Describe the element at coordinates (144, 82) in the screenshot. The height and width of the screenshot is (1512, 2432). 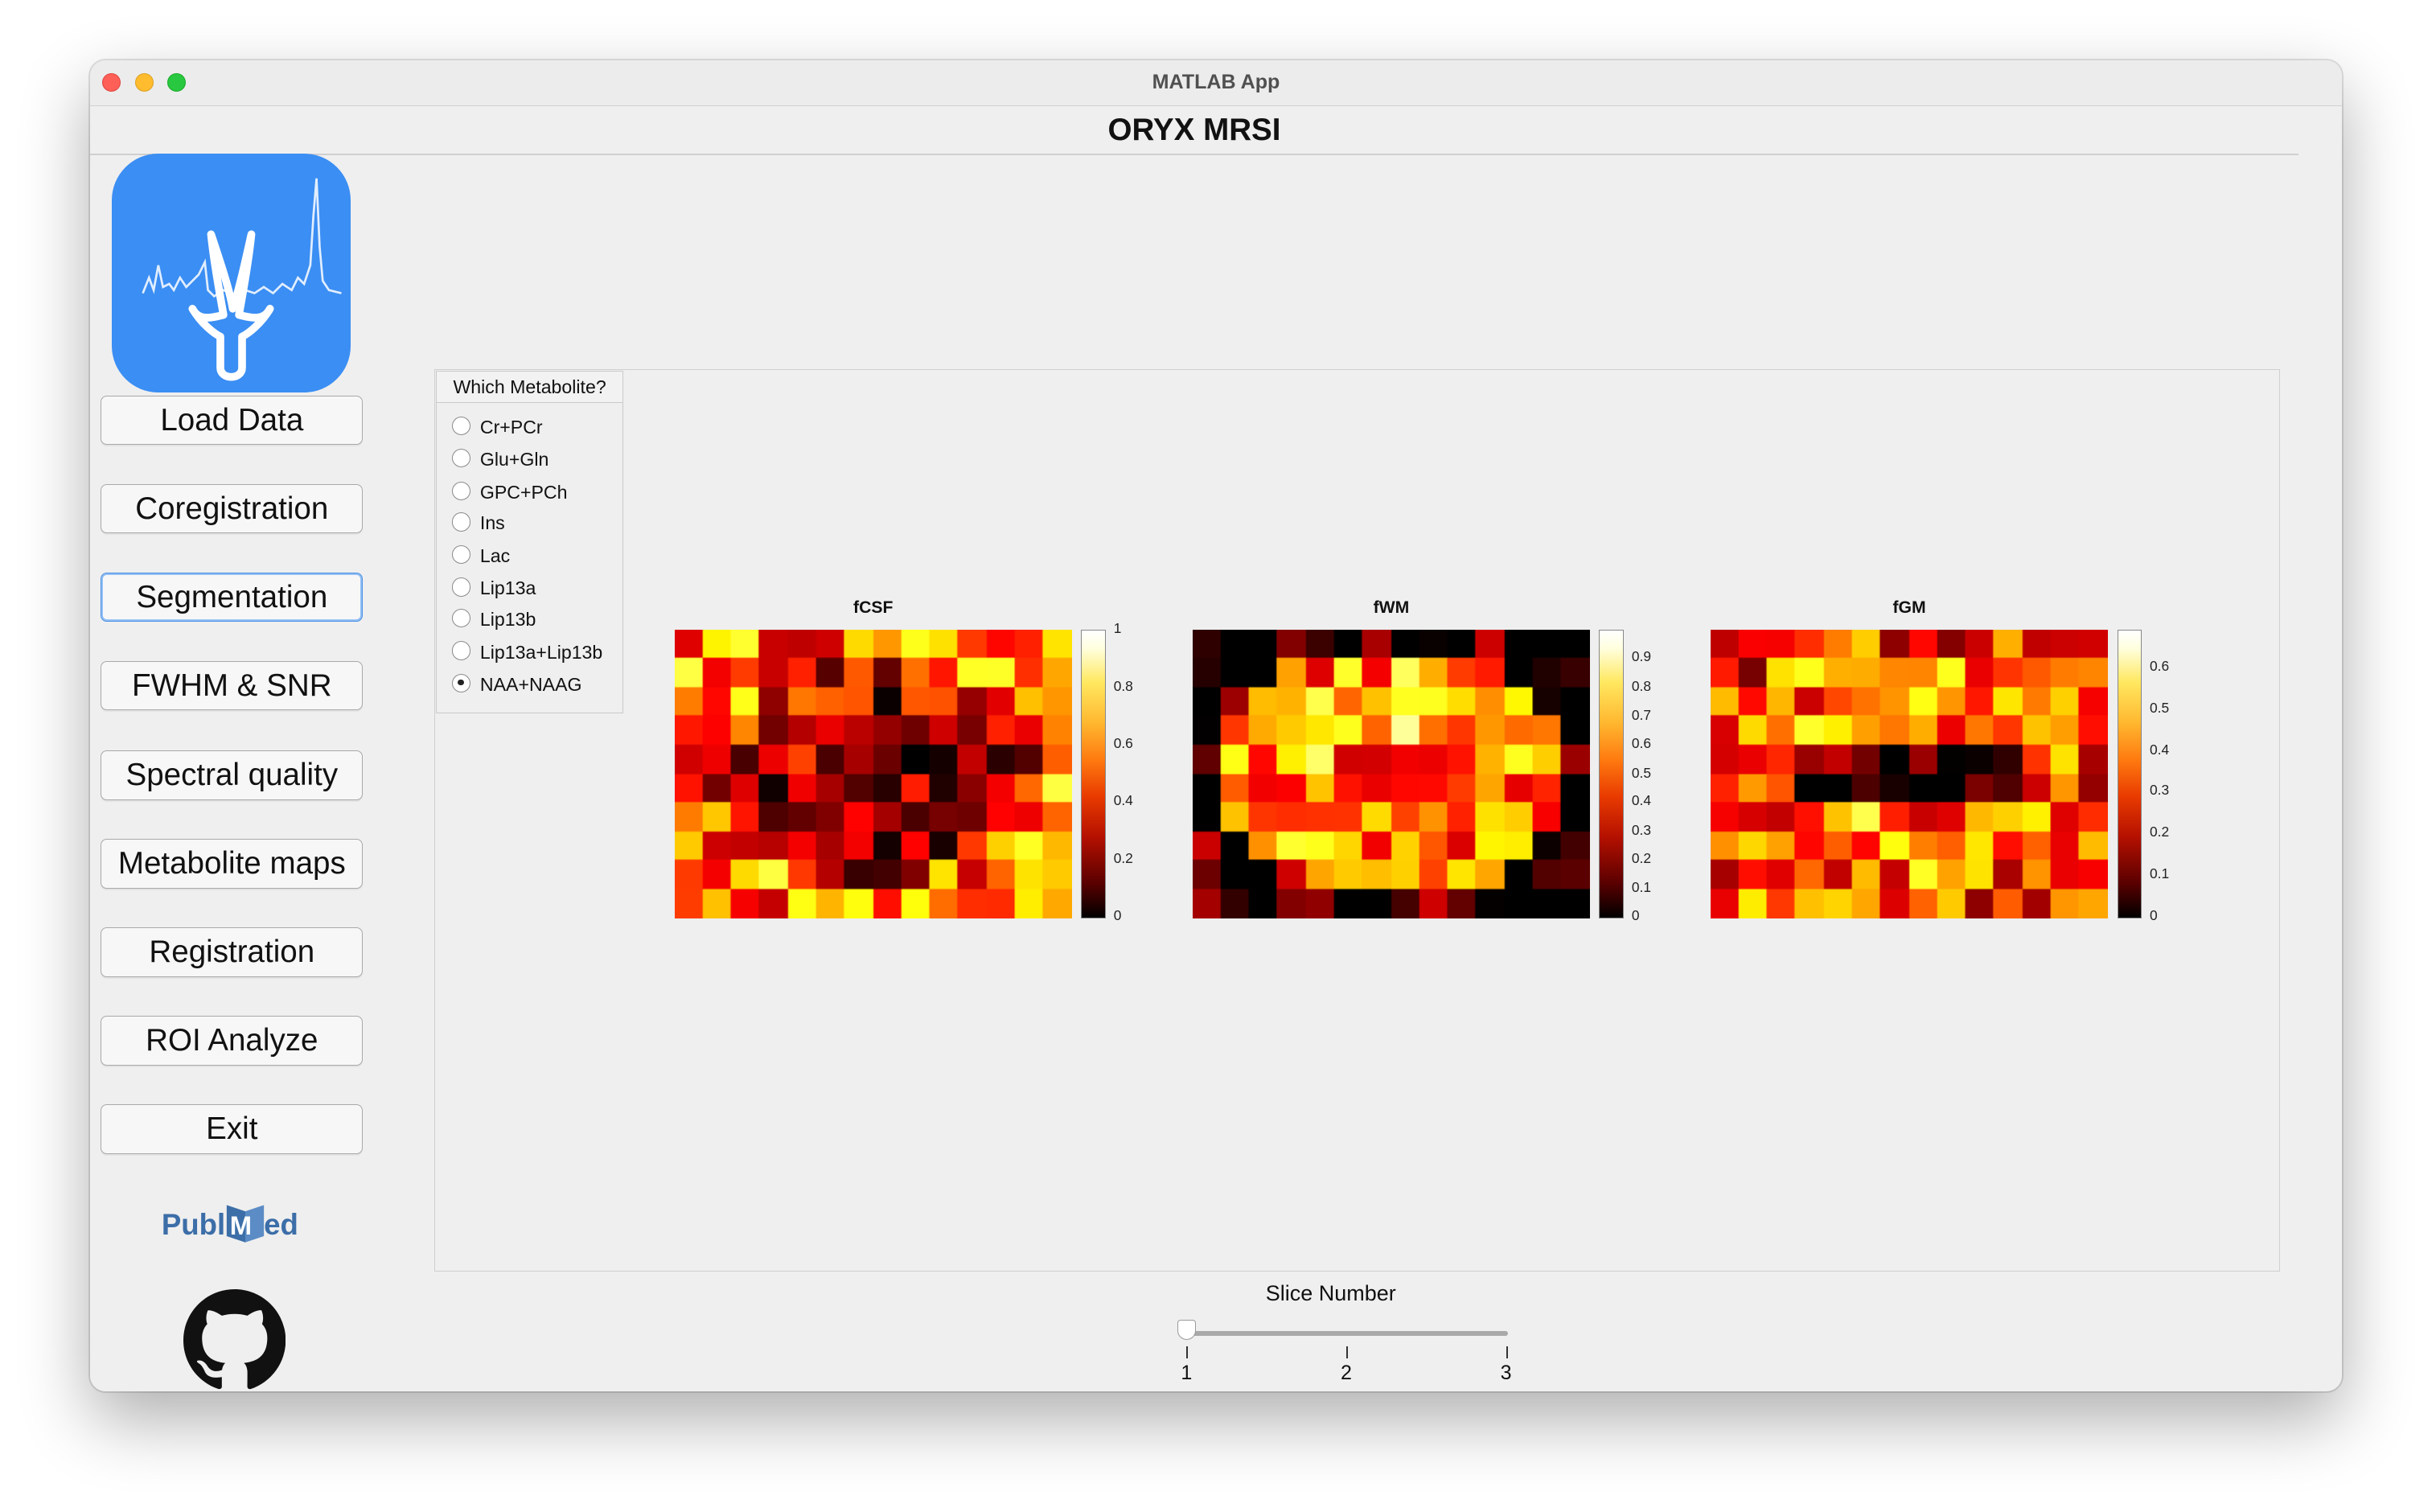
I see `minimize-window-button` at that location.